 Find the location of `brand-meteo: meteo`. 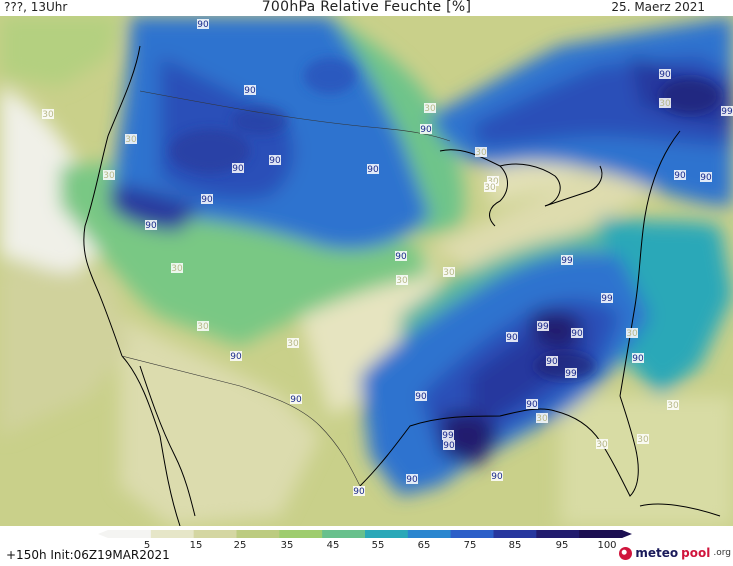

brand-meteo: meteo is located at coordinates (657, 553).